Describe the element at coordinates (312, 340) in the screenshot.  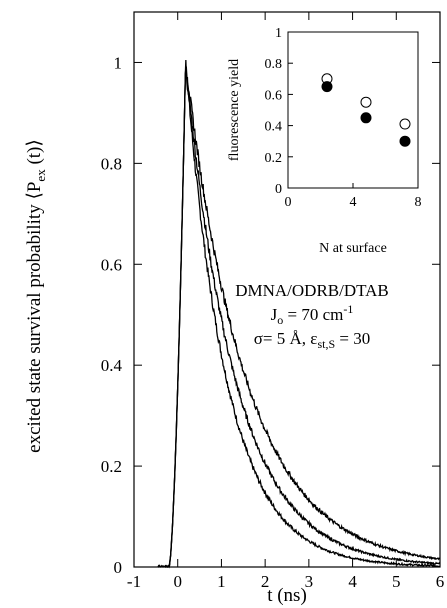
I see `annotation-parameters: σ= 5 Å, εst,S = 30` at that location.